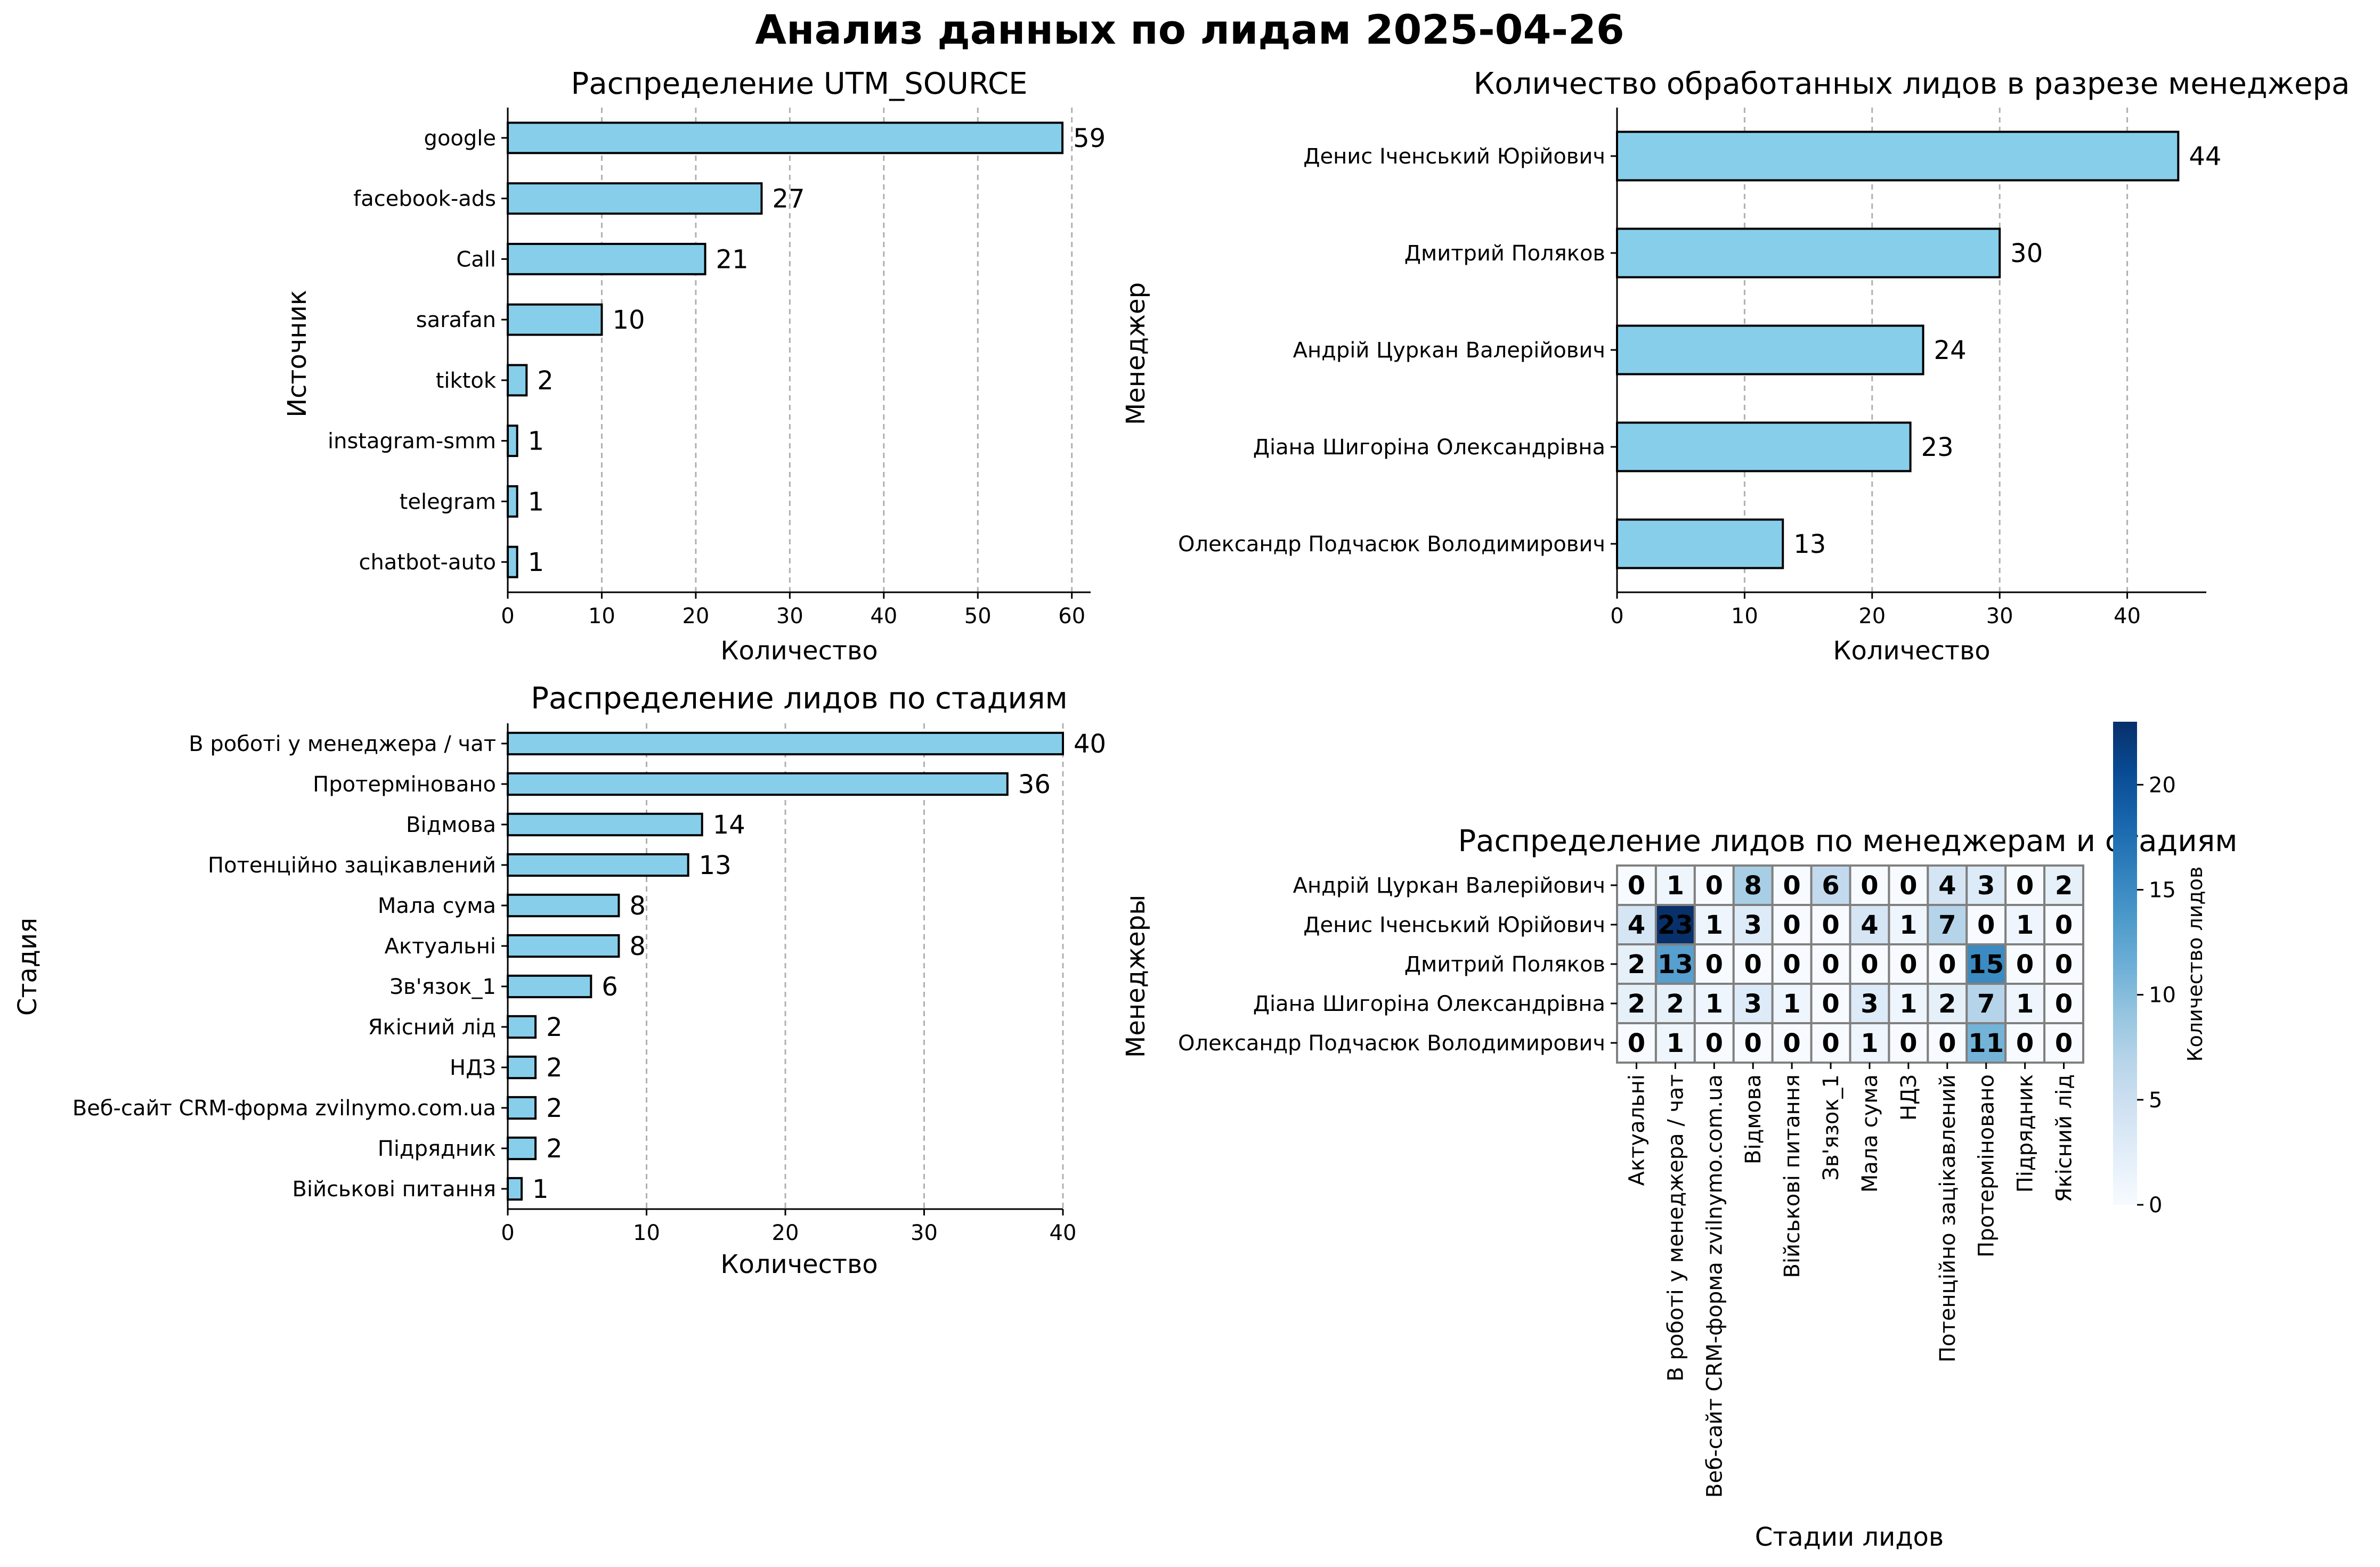 Image resolution: width=2380 pixels, height=1567 pixels. Describe the element at coordinates (2205, 157) in the screenshot. I see `mgr-data-label: 44` at that location.